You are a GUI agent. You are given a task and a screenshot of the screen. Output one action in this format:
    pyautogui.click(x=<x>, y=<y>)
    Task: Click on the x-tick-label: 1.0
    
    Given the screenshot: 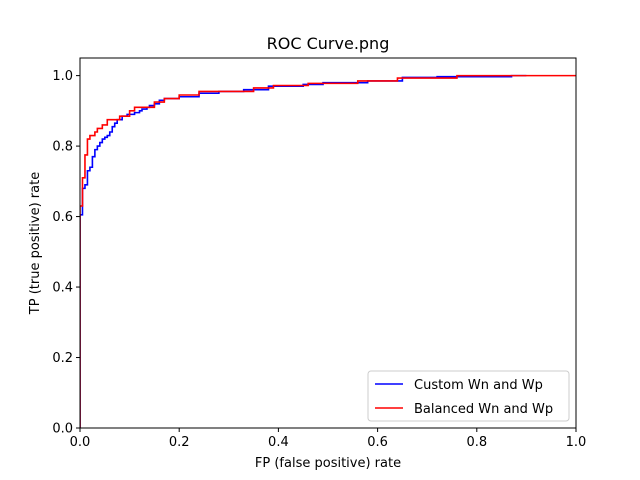 What is the action you would take?
    pyautogui.click(x=576, y=442)
    